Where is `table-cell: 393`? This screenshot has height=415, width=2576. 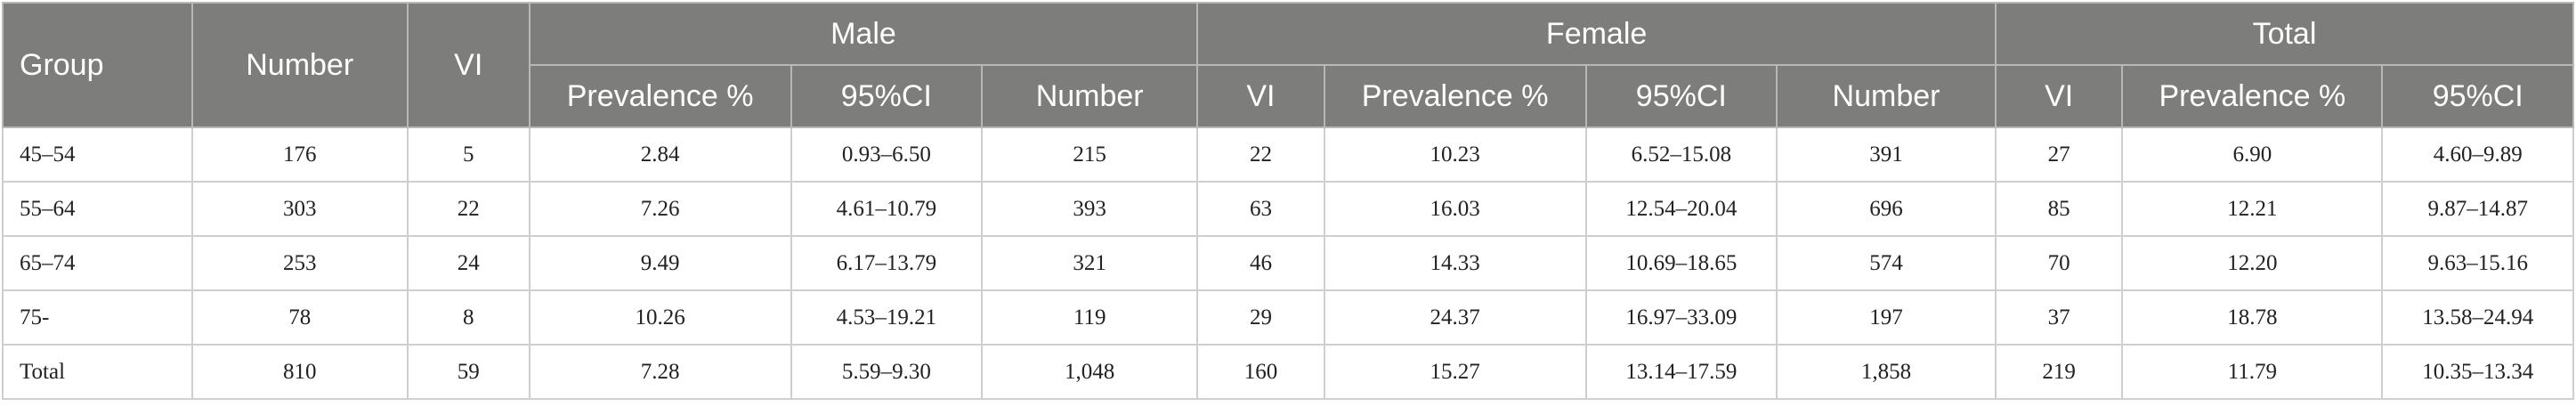
table-cell: 393 is located at coordinates (1090, 209).